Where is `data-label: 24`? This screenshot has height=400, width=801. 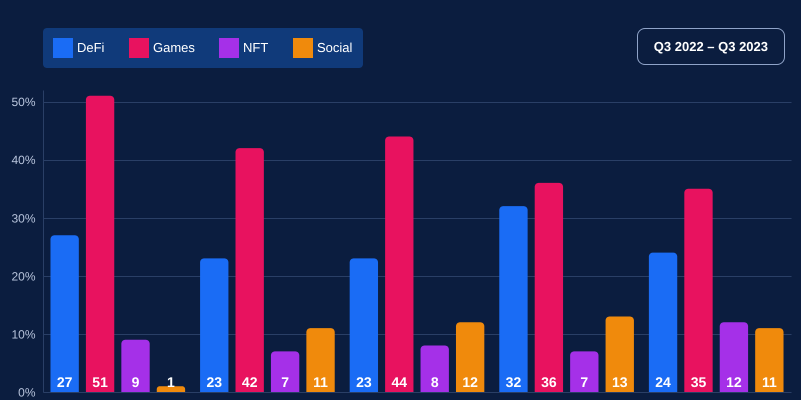 data-label: 24 is located at coordinates (663, 382).